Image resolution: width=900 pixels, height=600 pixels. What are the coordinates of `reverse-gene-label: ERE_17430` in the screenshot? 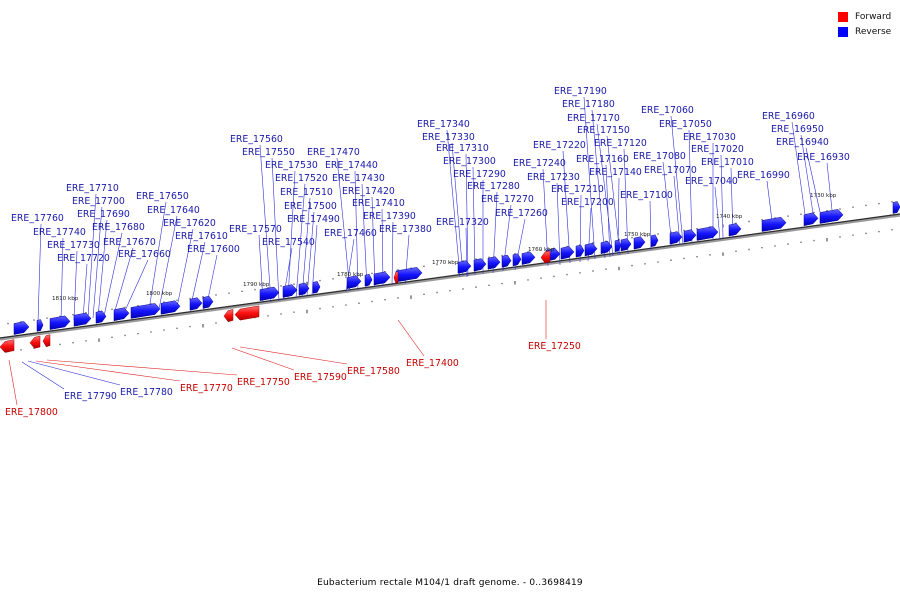 It's located at (358, 178).